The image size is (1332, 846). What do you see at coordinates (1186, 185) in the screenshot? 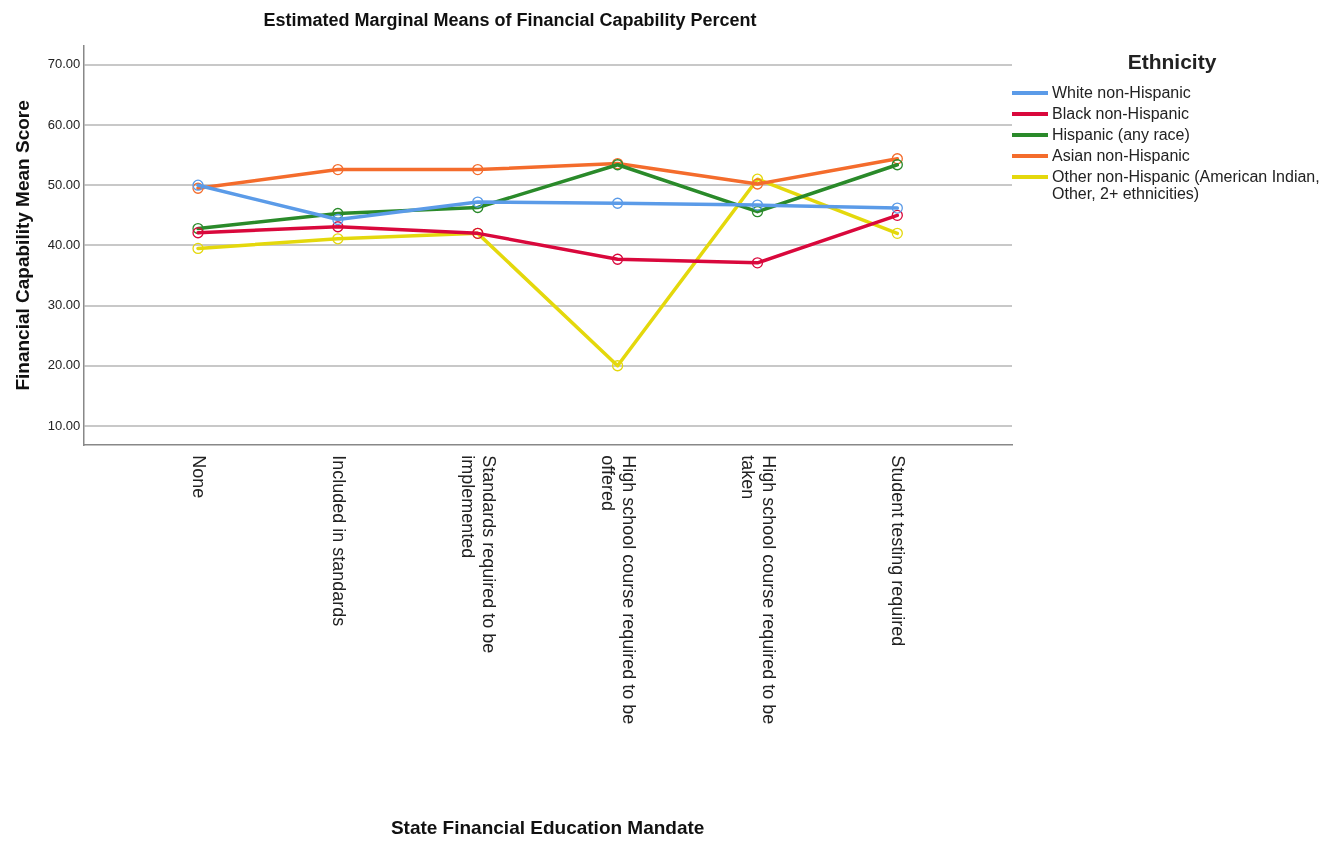
I see `legend-label: Other non-Hispanic (American Indian, Other, 2+ ethnicities)` at bounding box center [1186, 185].